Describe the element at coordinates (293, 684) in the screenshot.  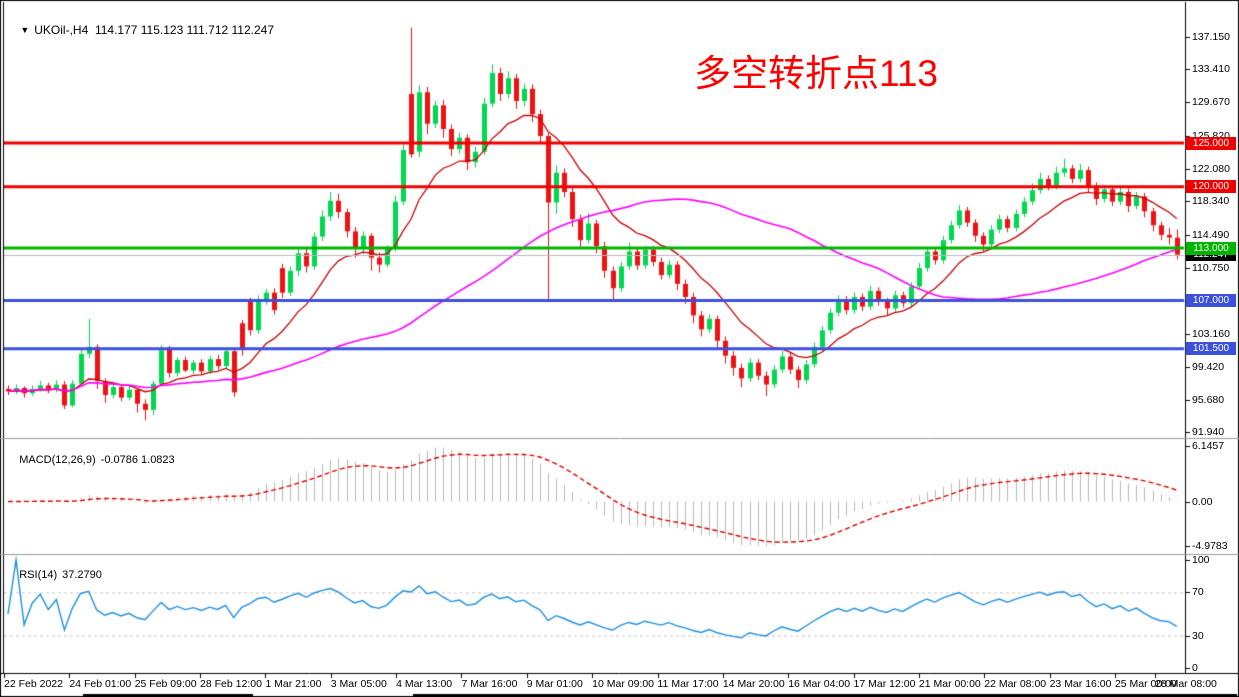
I see `time-axis-label-4: 1 Mar 21:00` at that location.